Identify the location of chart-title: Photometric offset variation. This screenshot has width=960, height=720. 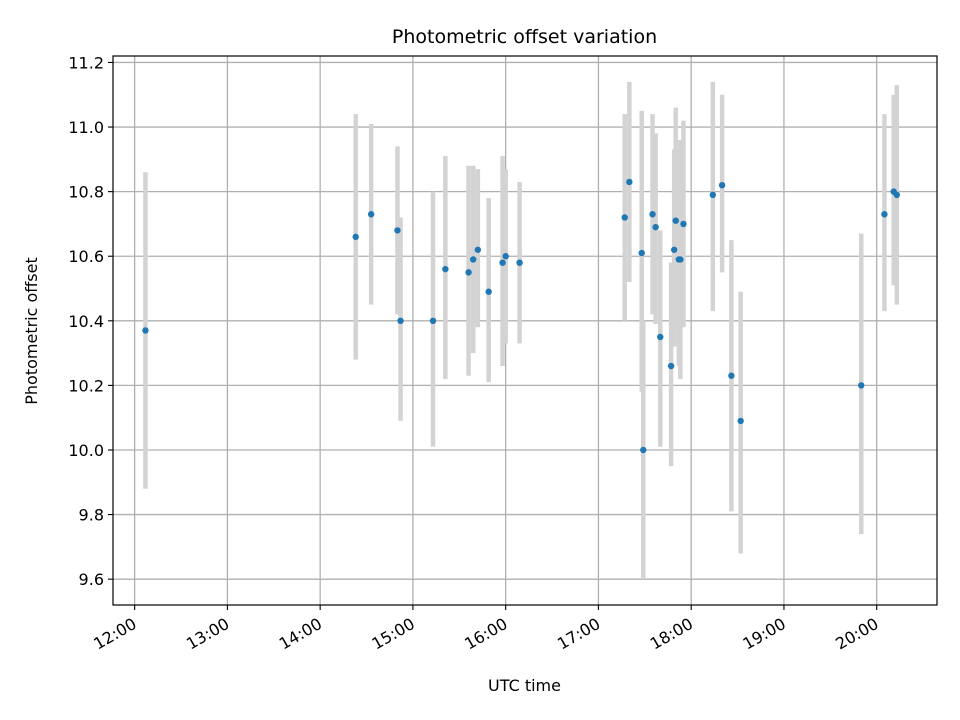
(524, 37).